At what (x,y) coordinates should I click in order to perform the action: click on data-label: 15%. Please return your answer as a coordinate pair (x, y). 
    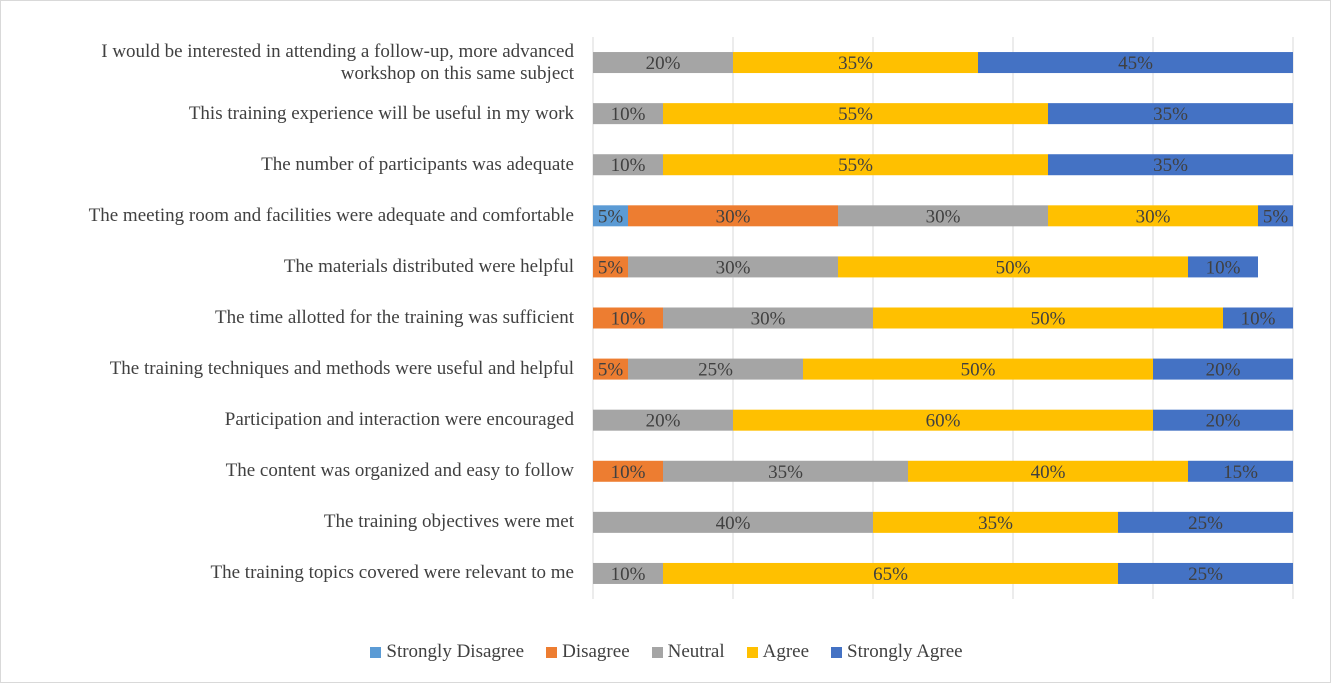
    Looking at the image, I should click on (1240, 472).